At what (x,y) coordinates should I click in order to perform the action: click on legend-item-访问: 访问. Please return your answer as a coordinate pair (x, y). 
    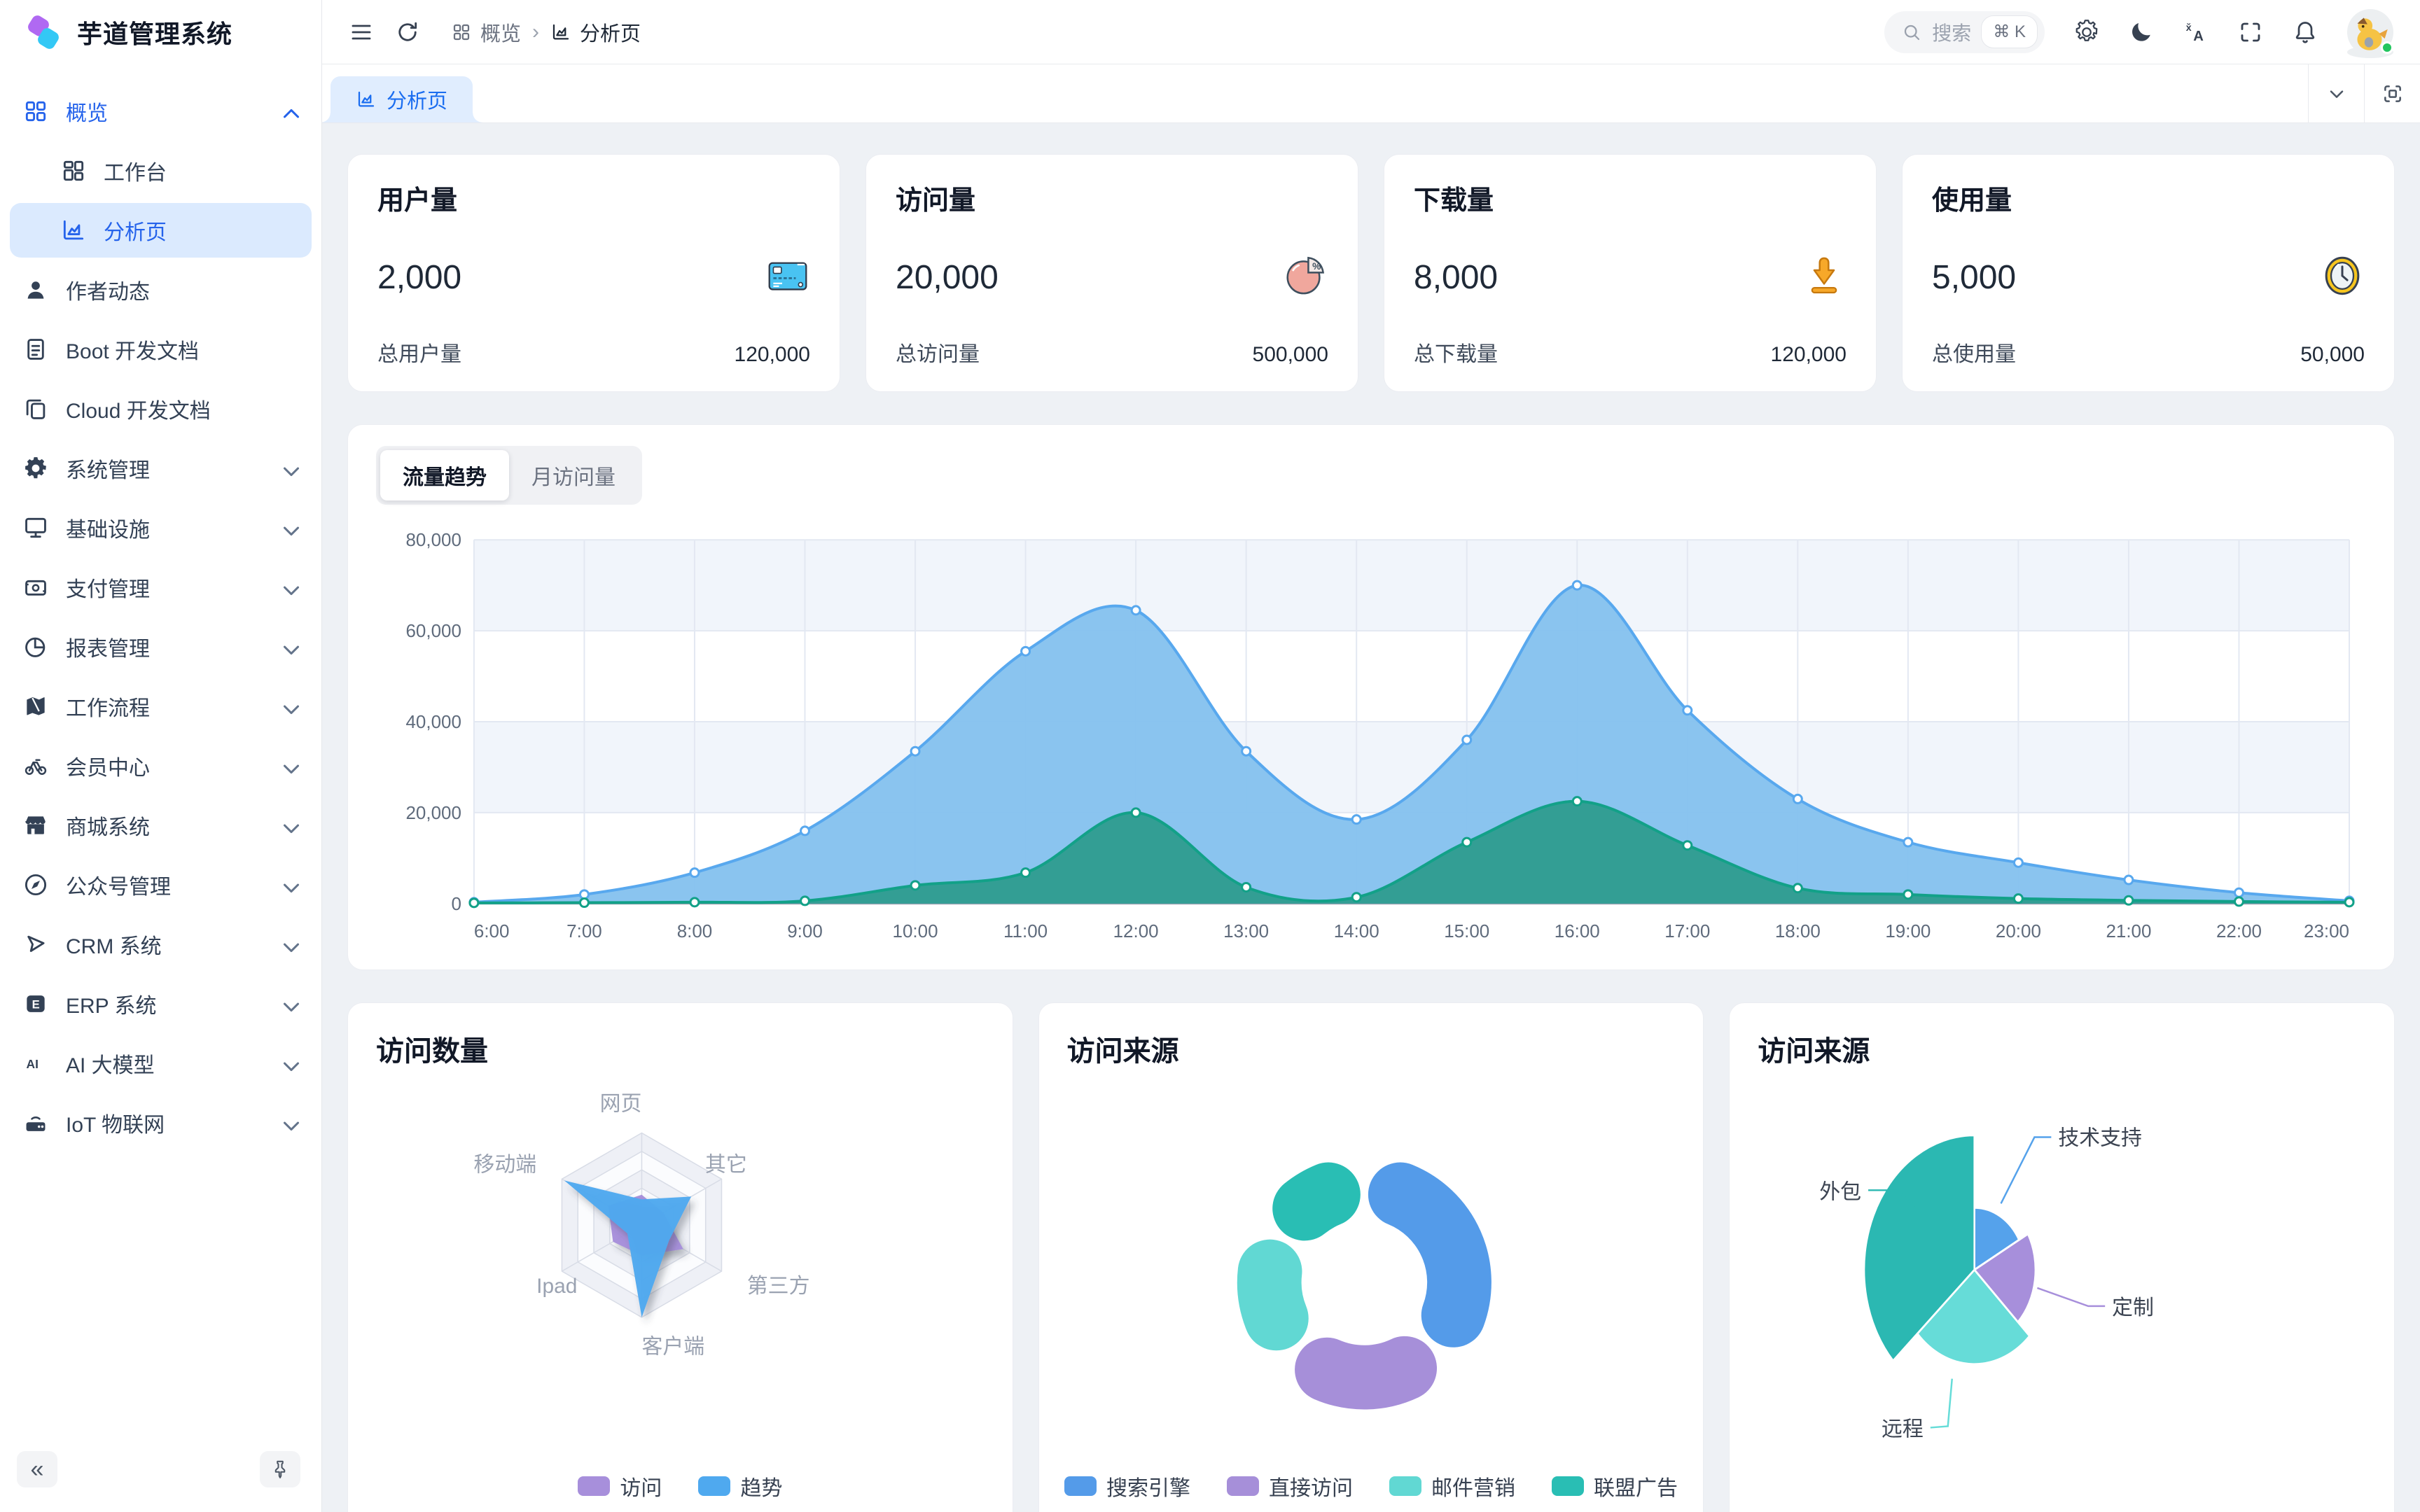
    Looking at the image, I should click on (620, 1486).